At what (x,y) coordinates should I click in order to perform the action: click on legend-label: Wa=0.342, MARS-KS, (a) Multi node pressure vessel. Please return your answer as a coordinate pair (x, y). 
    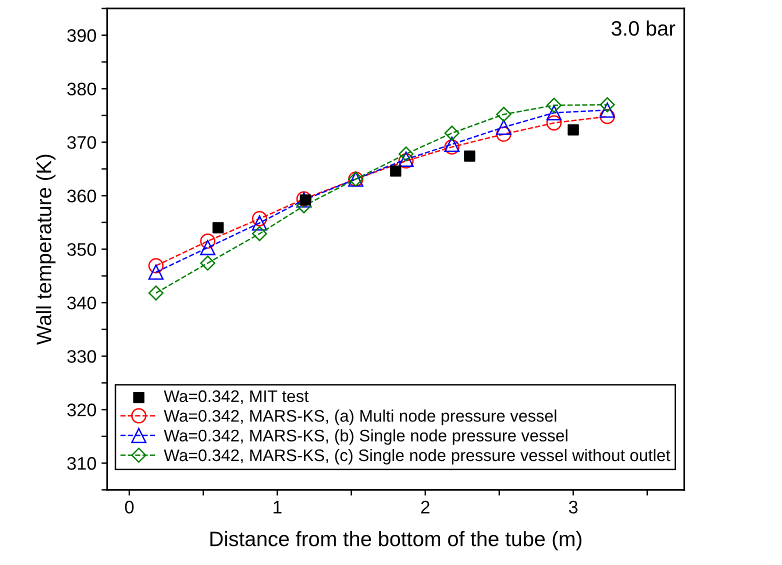
    Looking at the image, I should click on (360, 418).